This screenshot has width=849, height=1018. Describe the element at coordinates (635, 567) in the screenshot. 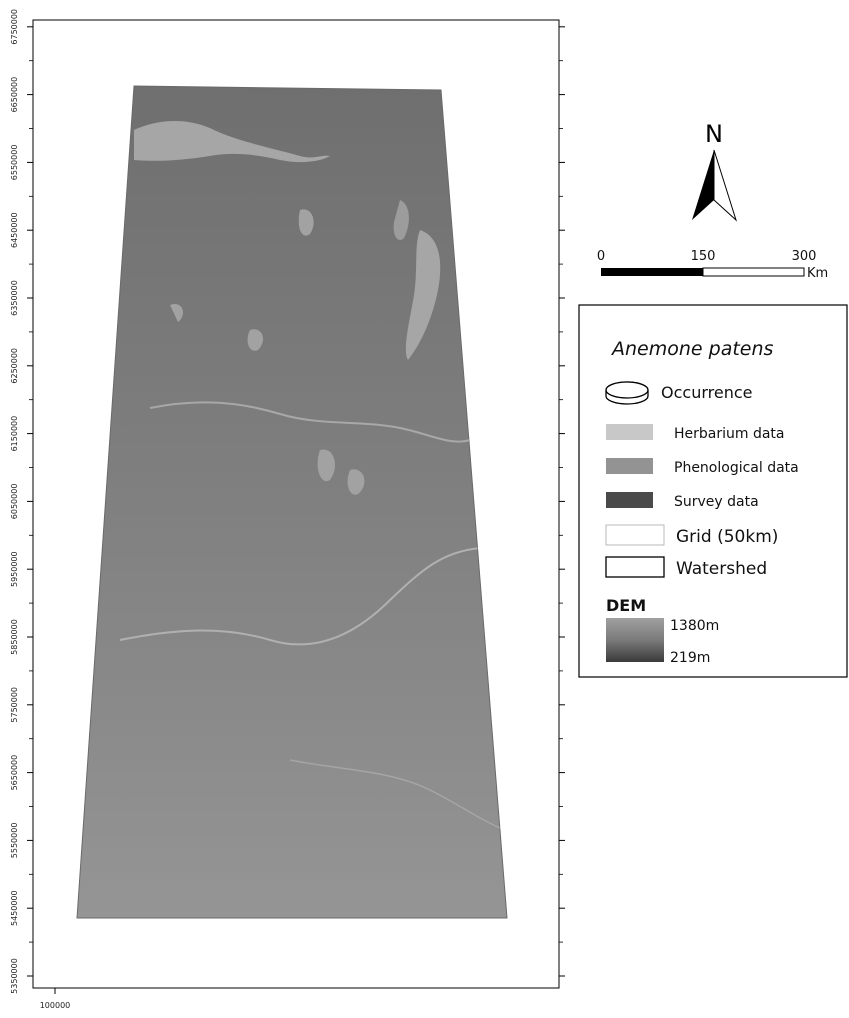

I see `watershed-swatch` at that location.